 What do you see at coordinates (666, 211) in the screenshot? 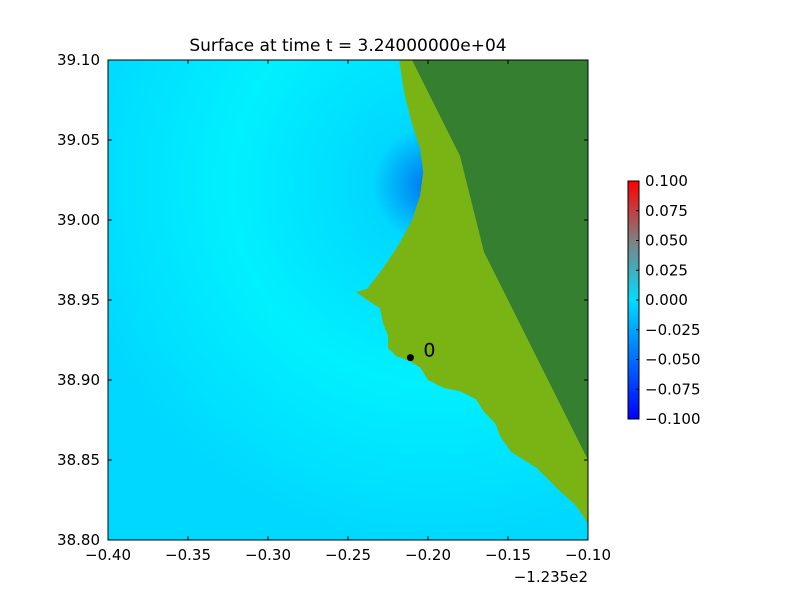
I see `colorbar-tick-label: 0.075` at bounding box center [666, 211].